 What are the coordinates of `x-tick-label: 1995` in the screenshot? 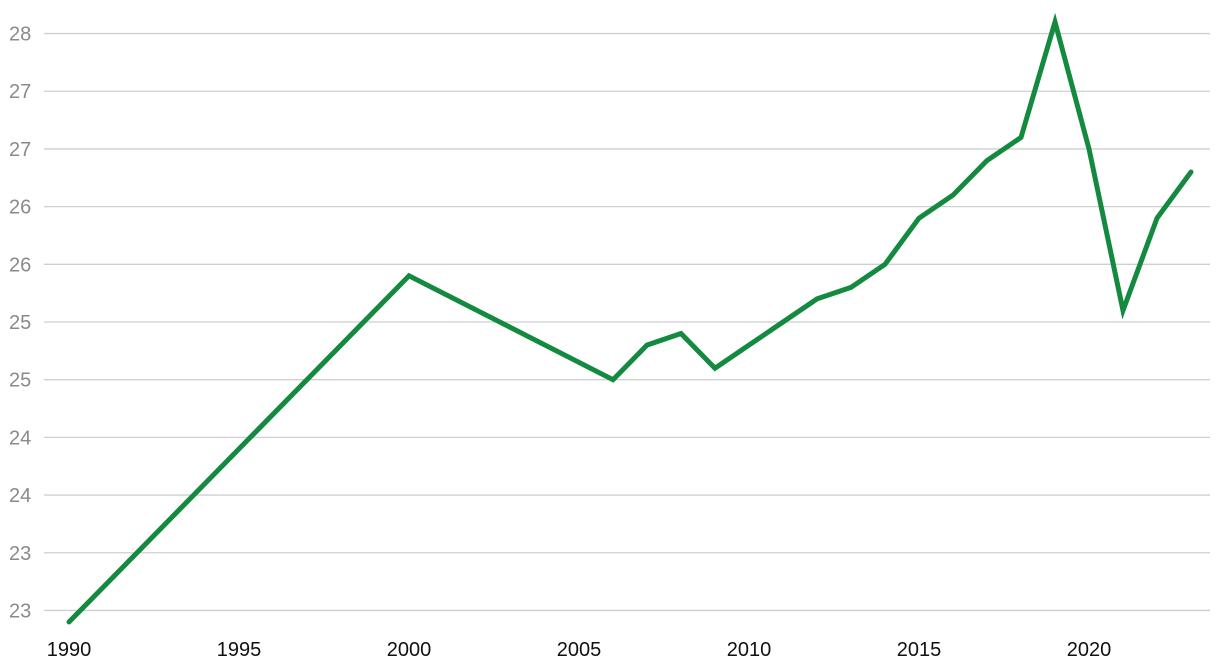 It's located at (239, 650).